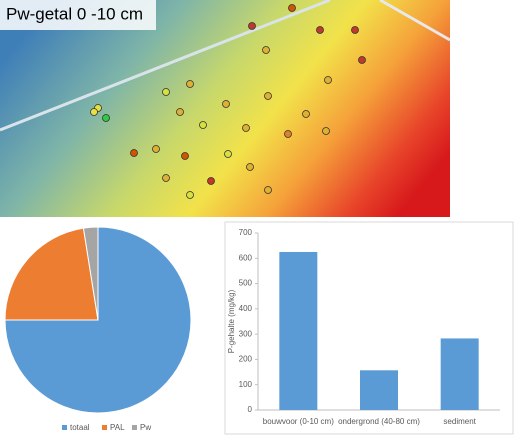 Image resolution: width=514 pixels, height=435 pixels. I want to click on x-tick-label: ondergrond (40-80 cm), so click(379, 421).